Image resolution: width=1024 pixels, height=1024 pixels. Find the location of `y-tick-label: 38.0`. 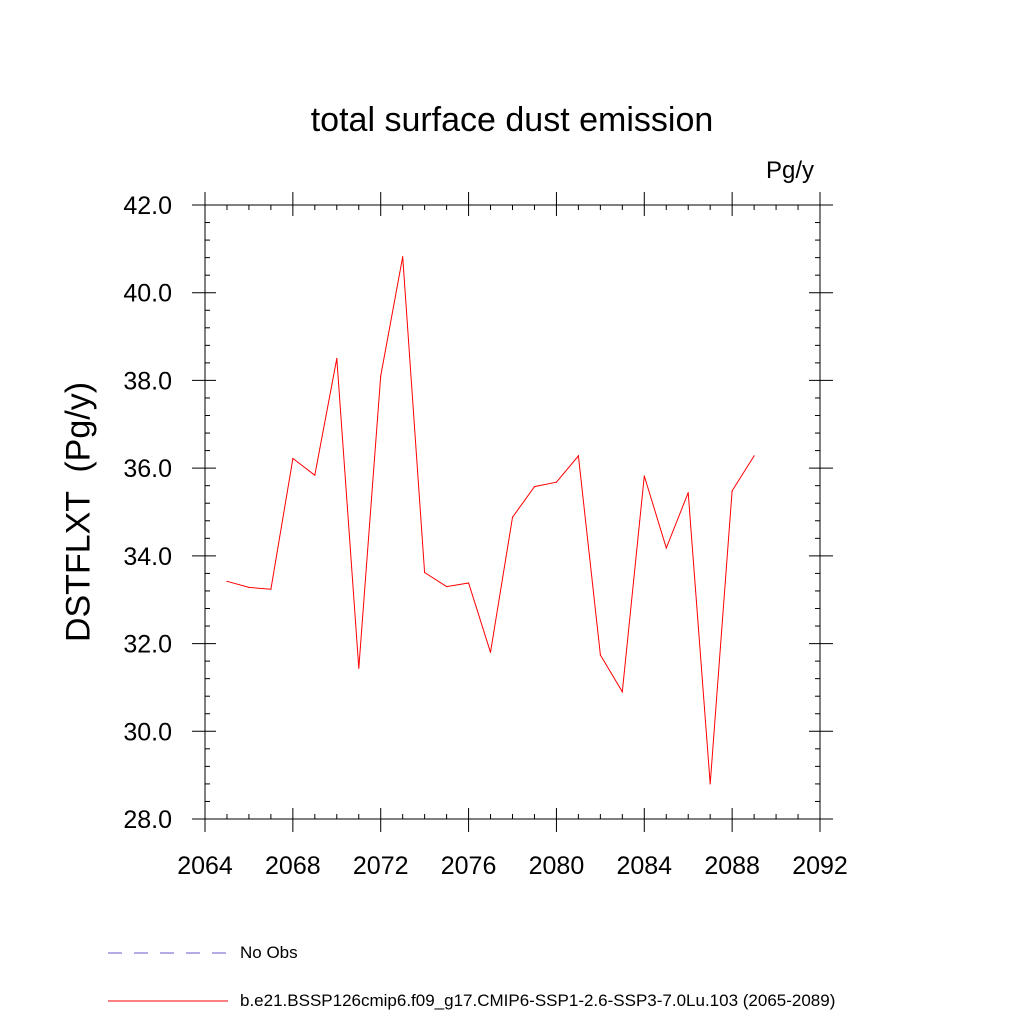

y-tick-label: 38.0 is located at coordinates (147, 381).